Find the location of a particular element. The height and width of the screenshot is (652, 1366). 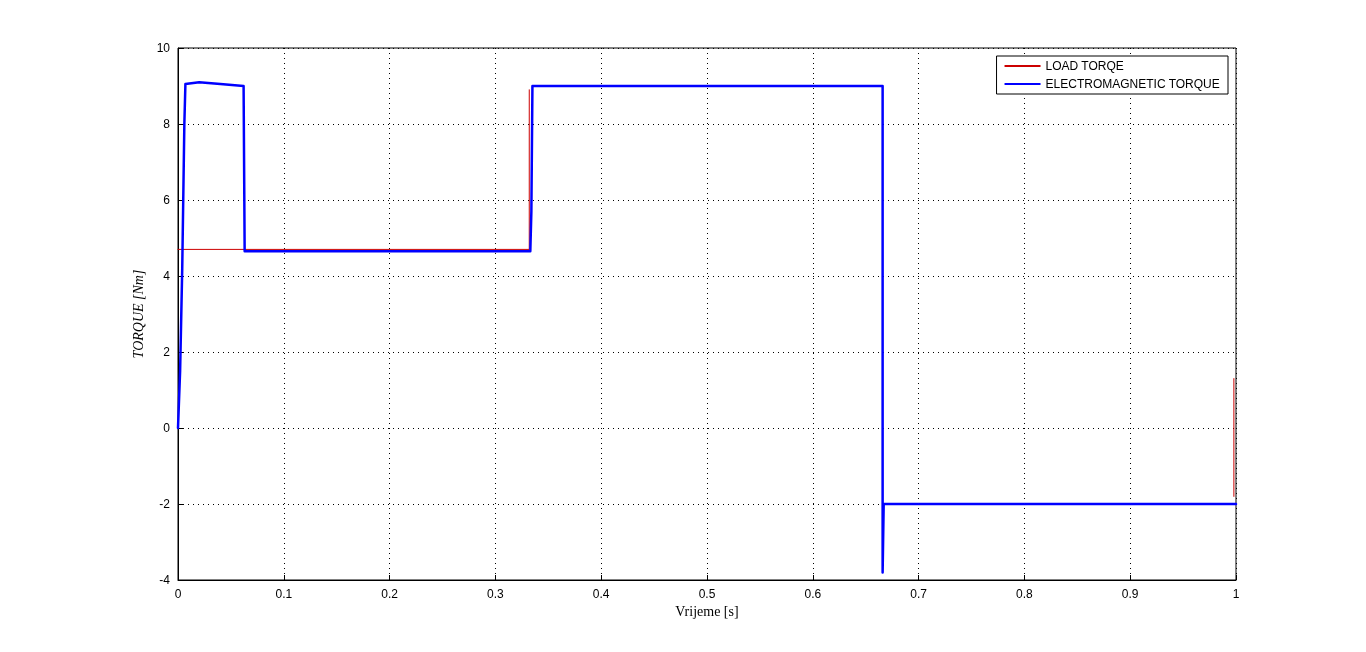

y-tick-label: -2 is located at coordinates (165, 504).